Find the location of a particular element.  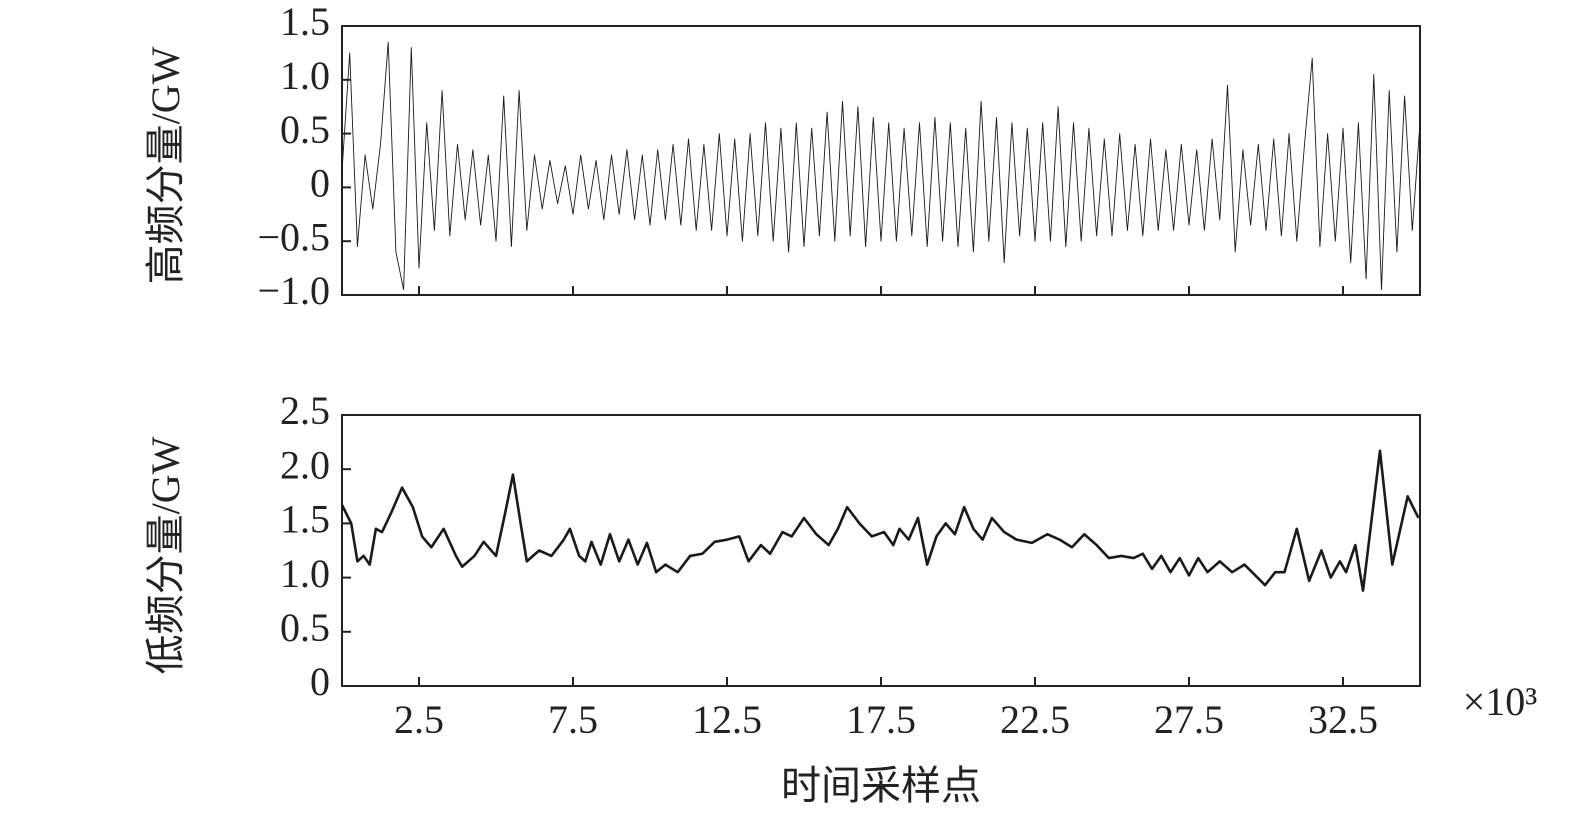

signal-line is located at coordinates (880, 520).